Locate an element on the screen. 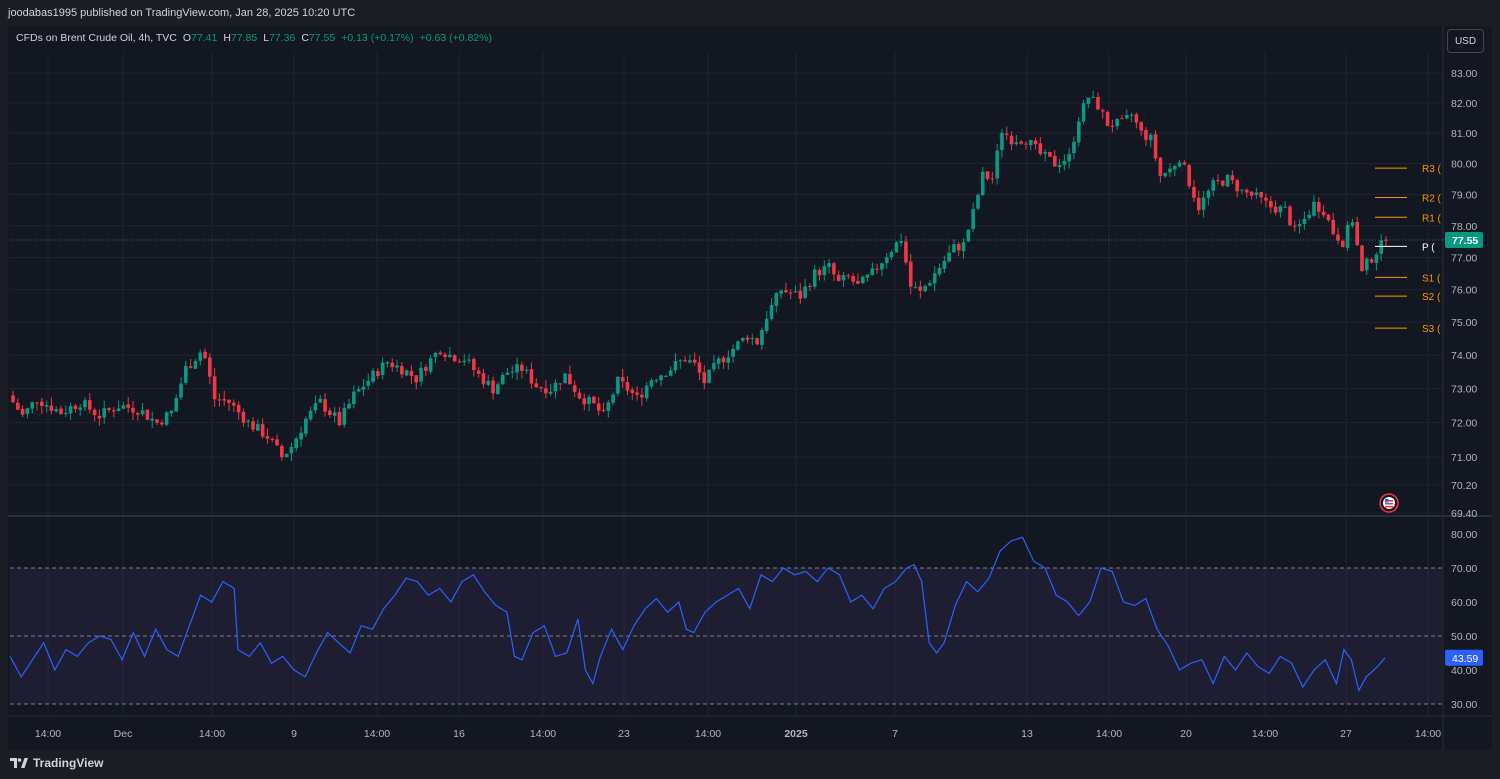  currency-button: USD is located at coordinates (1465, 41).